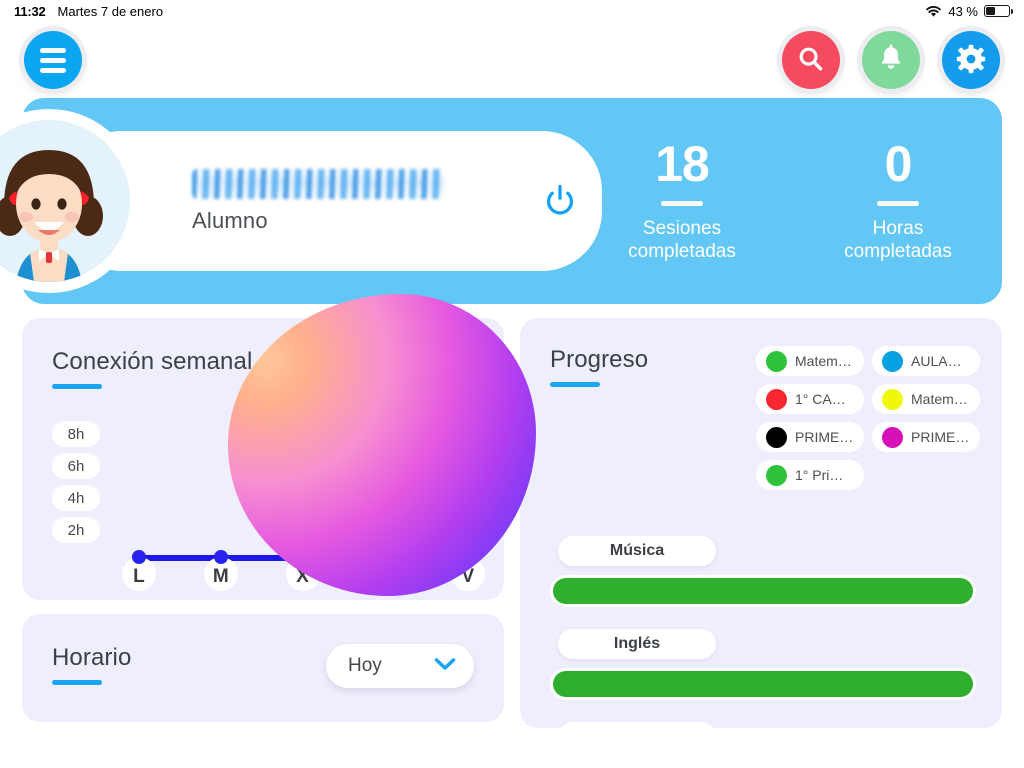 This screenshot has height=768, width=1024. I want to click on progress-bar-group: Música, so click(763, 571).